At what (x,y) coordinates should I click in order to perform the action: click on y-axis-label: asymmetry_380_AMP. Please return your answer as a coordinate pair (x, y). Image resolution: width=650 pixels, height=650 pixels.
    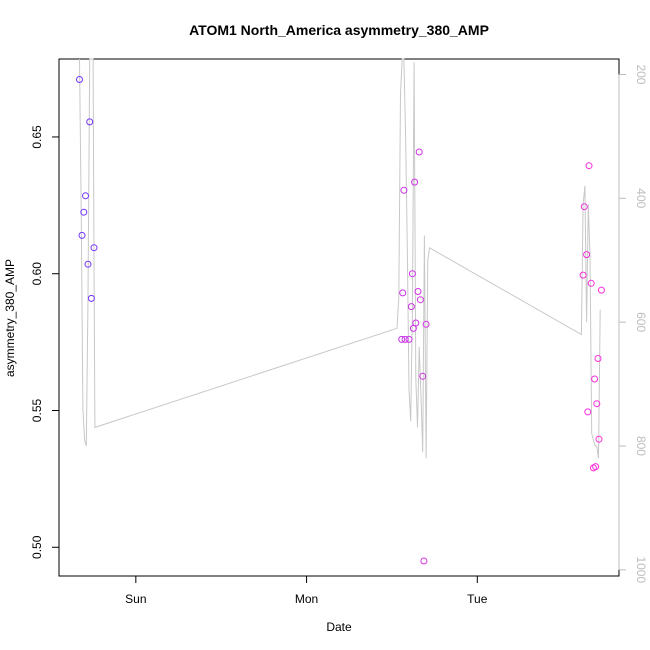
    Looking at the image, I should click on (10, 318).